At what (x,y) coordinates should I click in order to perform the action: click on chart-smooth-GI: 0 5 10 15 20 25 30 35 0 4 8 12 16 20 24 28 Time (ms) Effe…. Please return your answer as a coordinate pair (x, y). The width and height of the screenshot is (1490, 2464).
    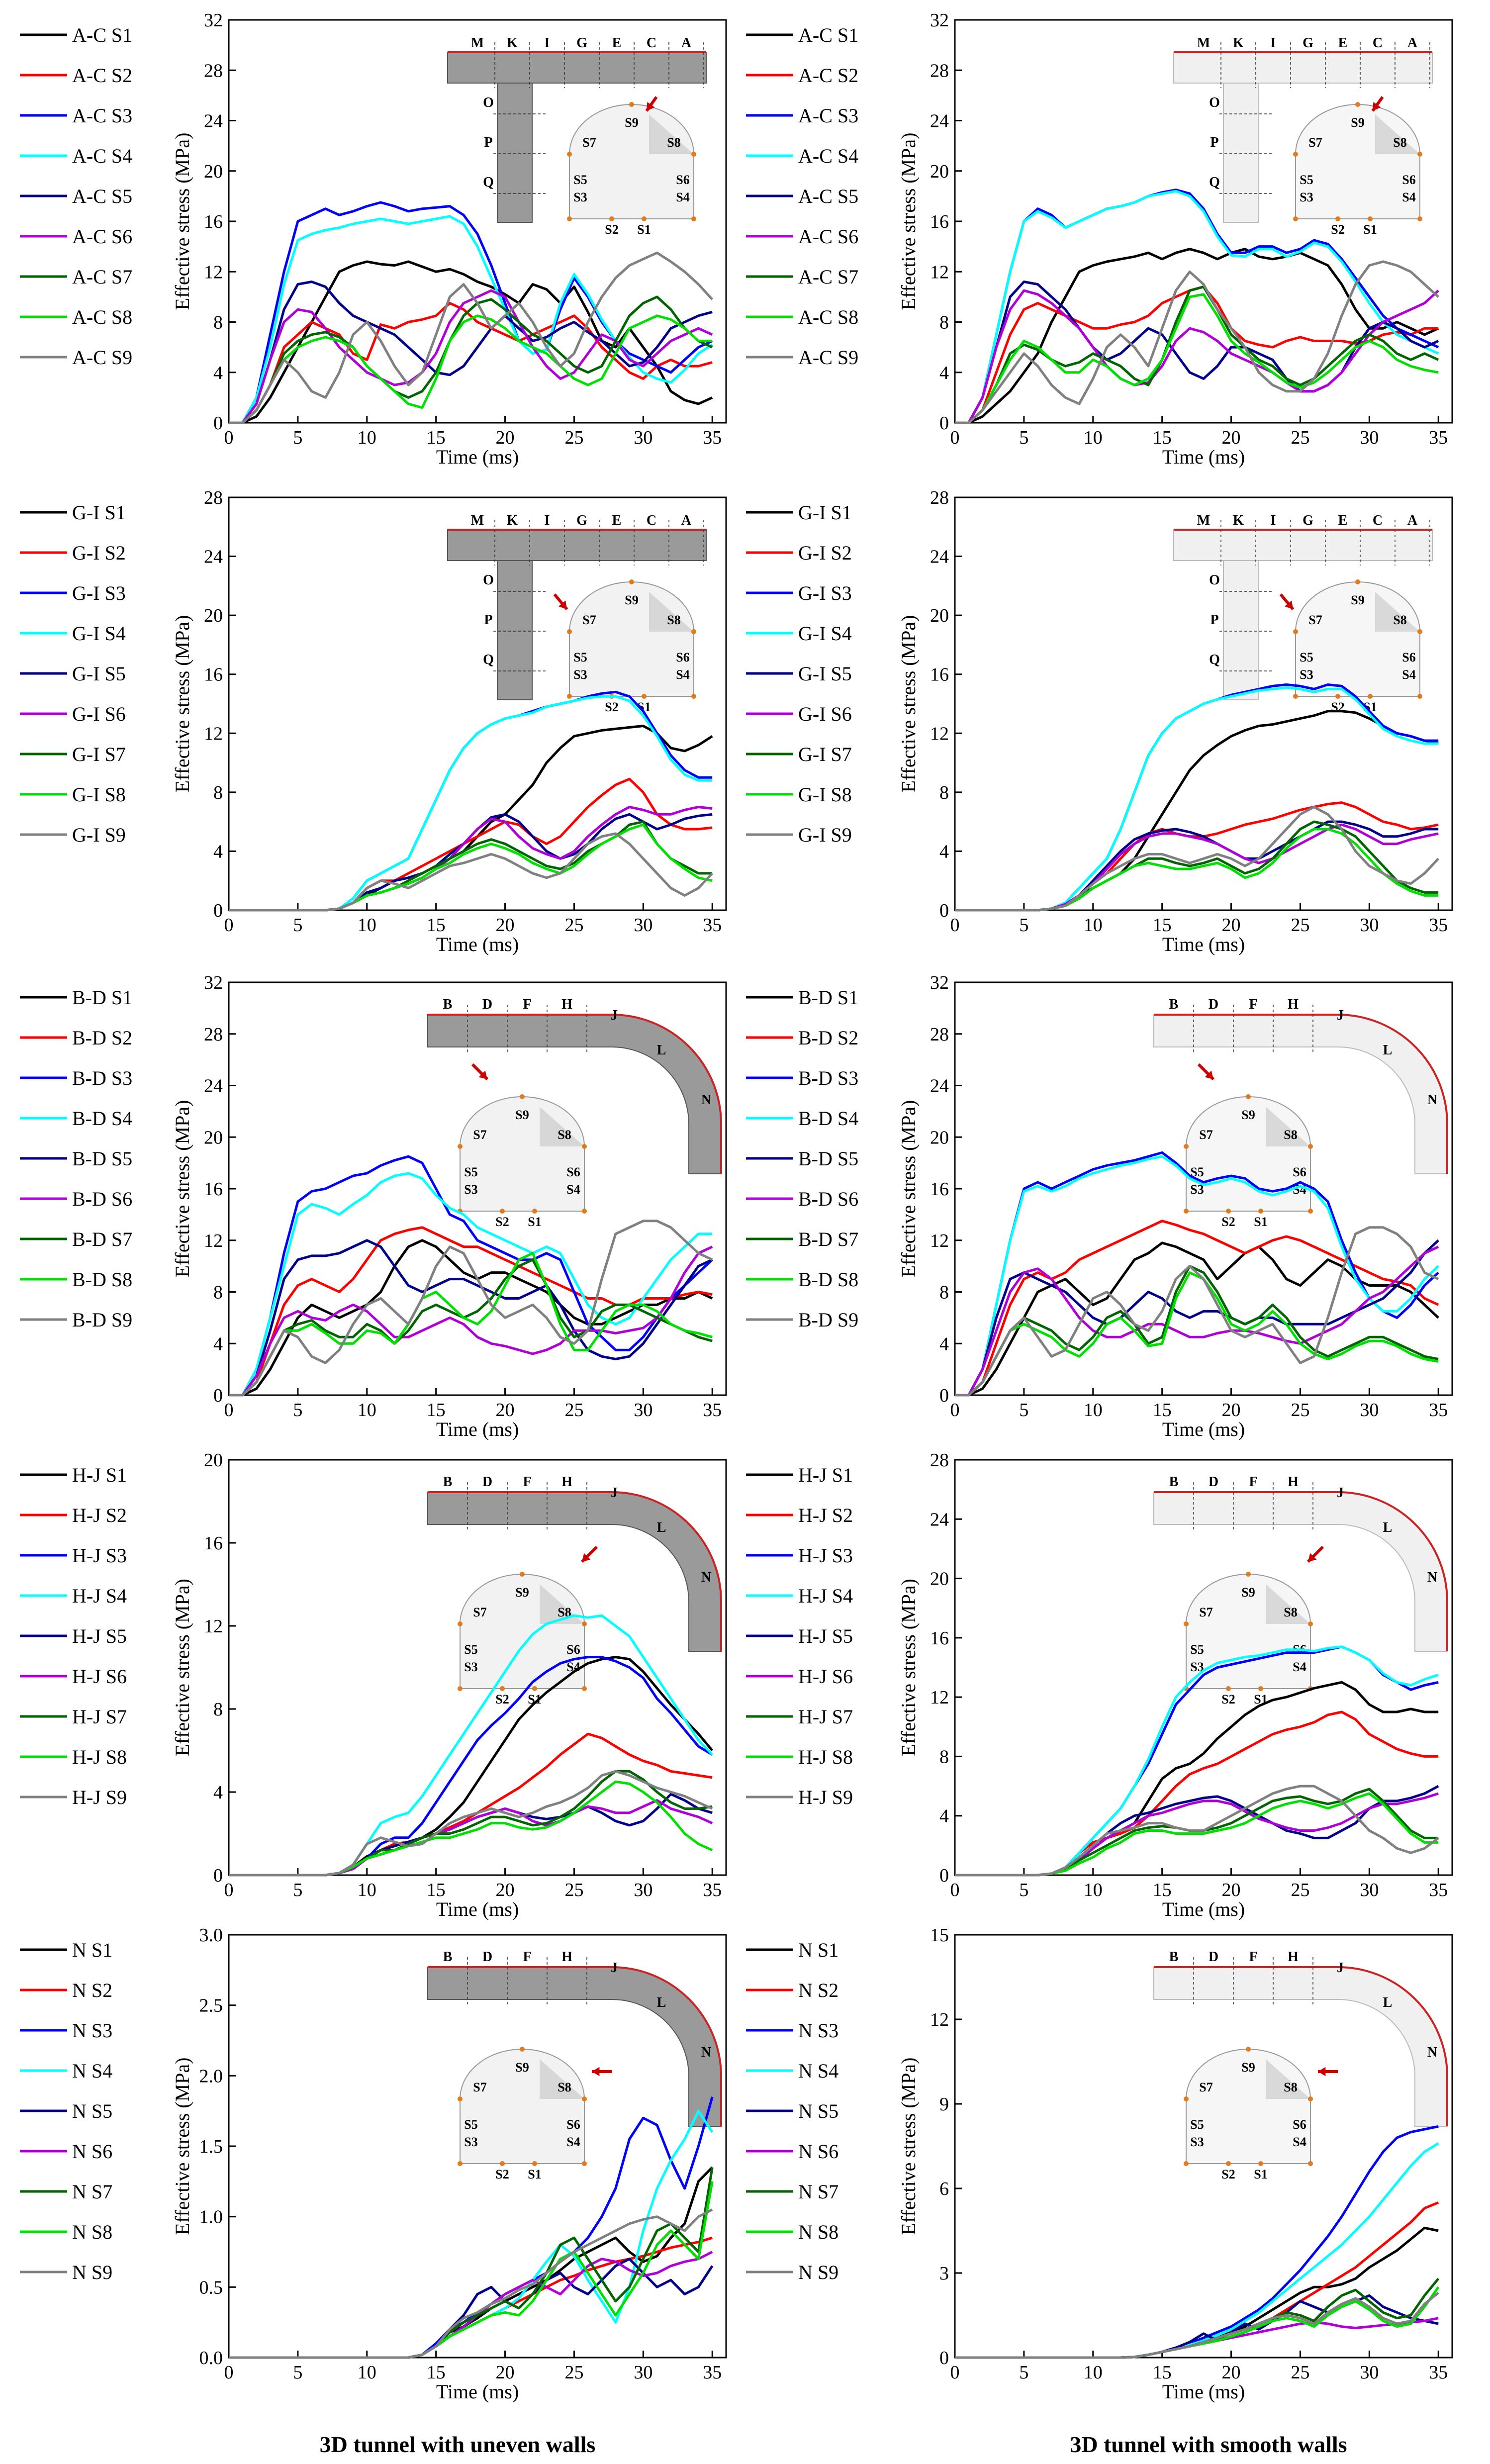
    Looking at the image, I should click on (1099, 721).